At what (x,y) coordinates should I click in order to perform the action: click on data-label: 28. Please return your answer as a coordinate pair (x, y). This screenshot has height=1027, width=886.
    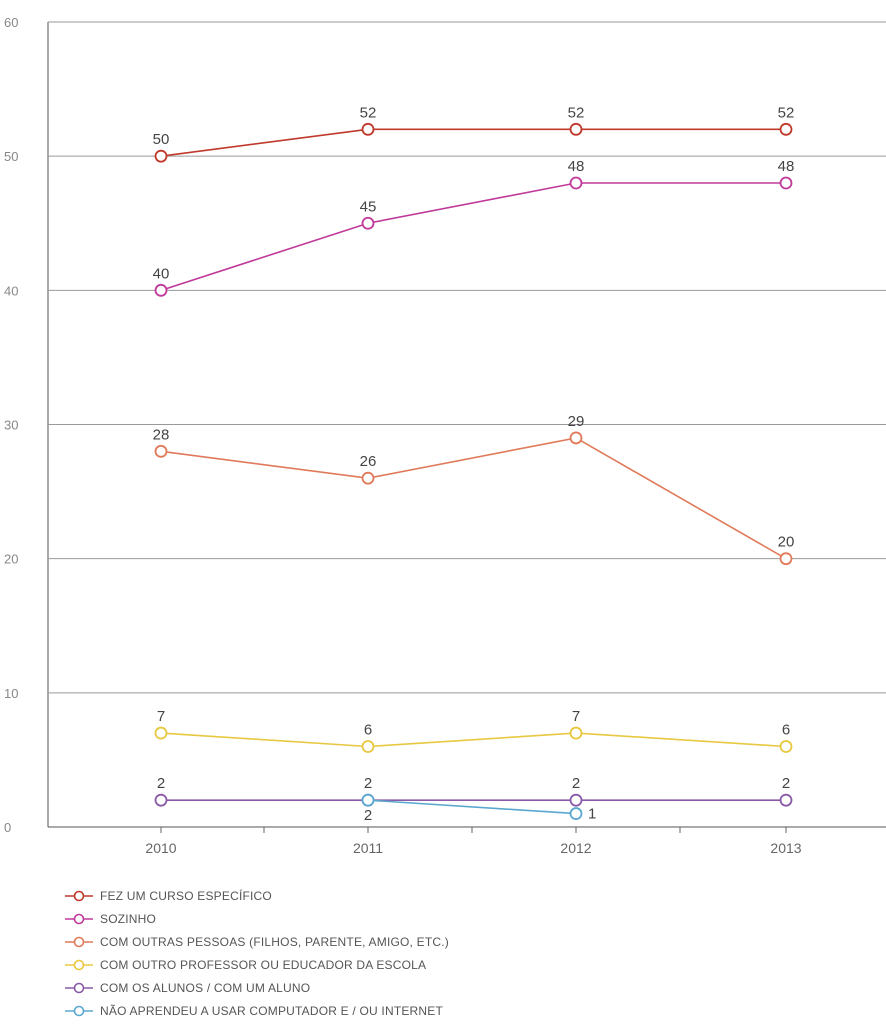
    Looking at the image, I should click on (161, 434).